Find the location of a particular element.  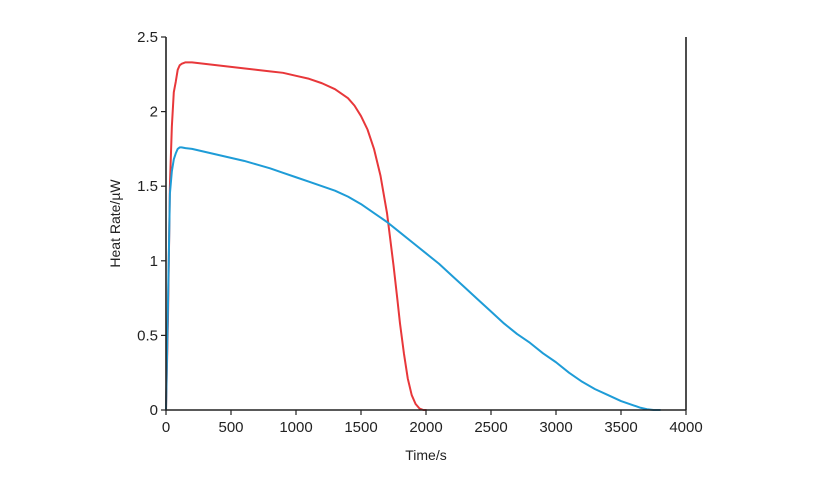

x-tick-label: 3500 is located at coordinates (620, 427).